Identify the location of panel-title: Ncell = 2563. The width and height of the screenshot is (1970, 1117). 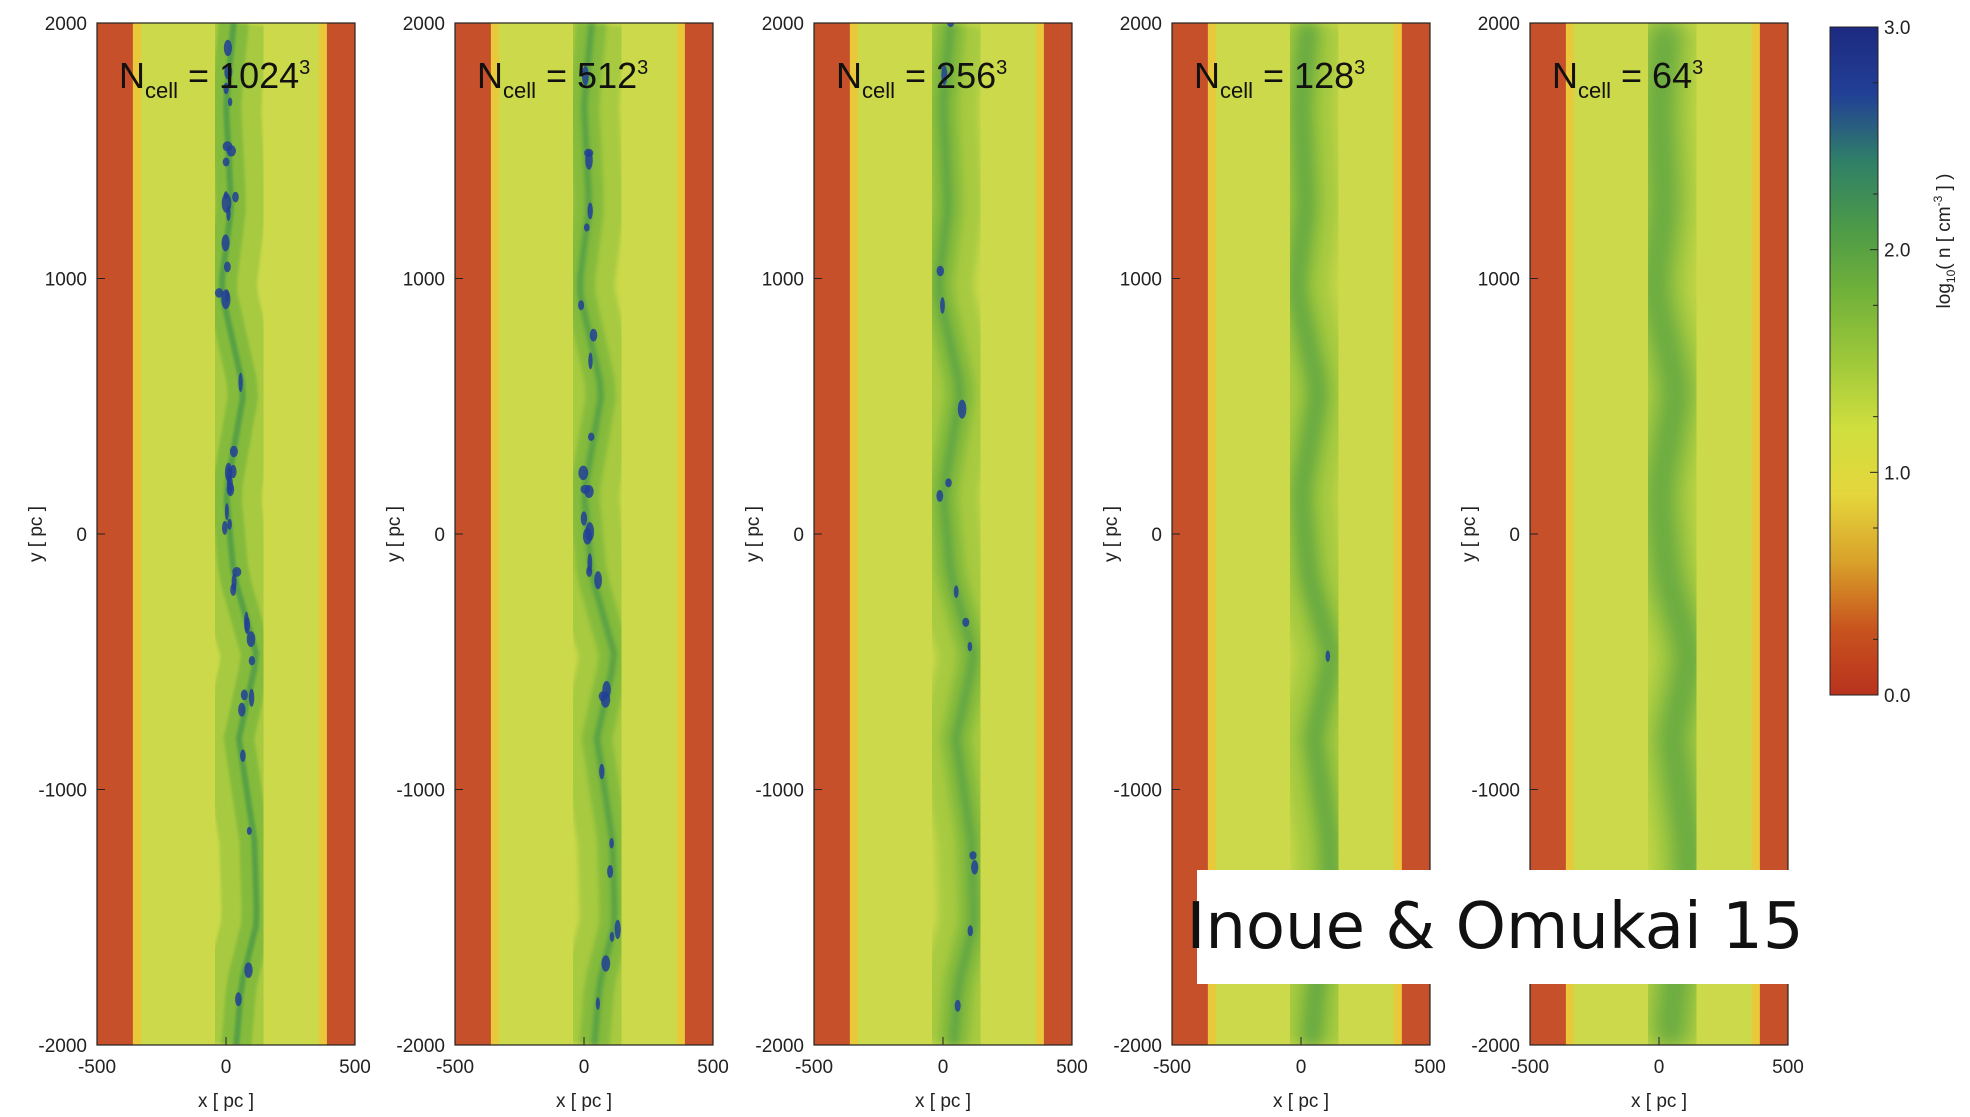
(921, 79).